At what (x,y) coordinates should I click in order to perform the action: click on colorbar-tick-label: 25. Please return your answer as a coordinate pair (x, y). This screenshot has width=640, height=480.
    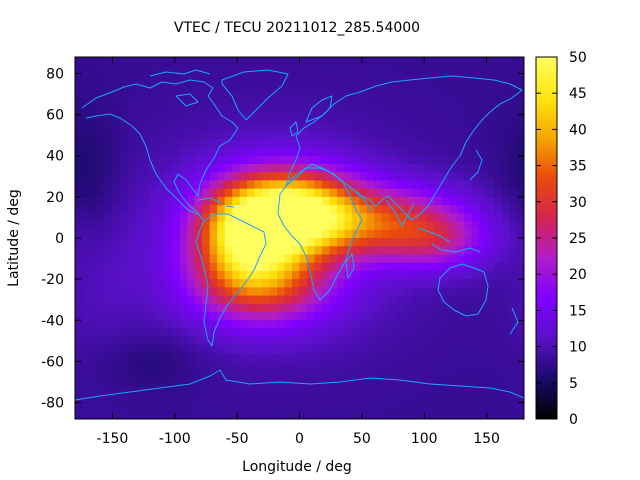
    Looking at the image, I should click on (578, 239).